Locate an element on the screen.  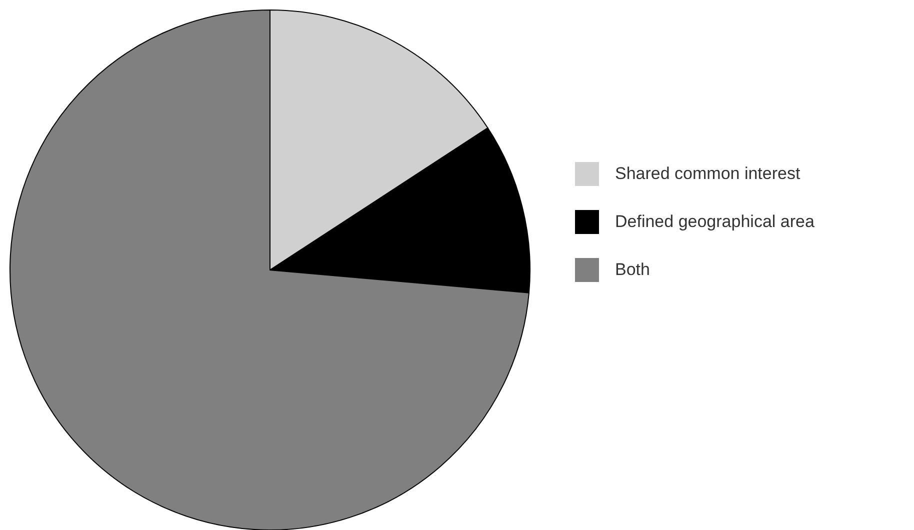
legend-label: Shared common interest is located at coordinates (707, 174).